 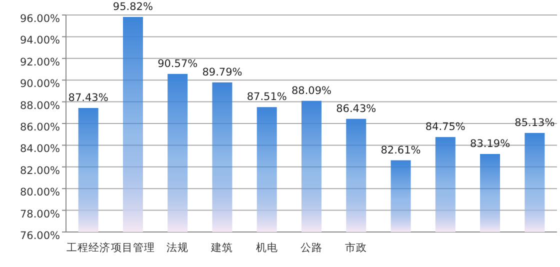 I want to click on data-label: 86.43%, so click(x=356, y=108).